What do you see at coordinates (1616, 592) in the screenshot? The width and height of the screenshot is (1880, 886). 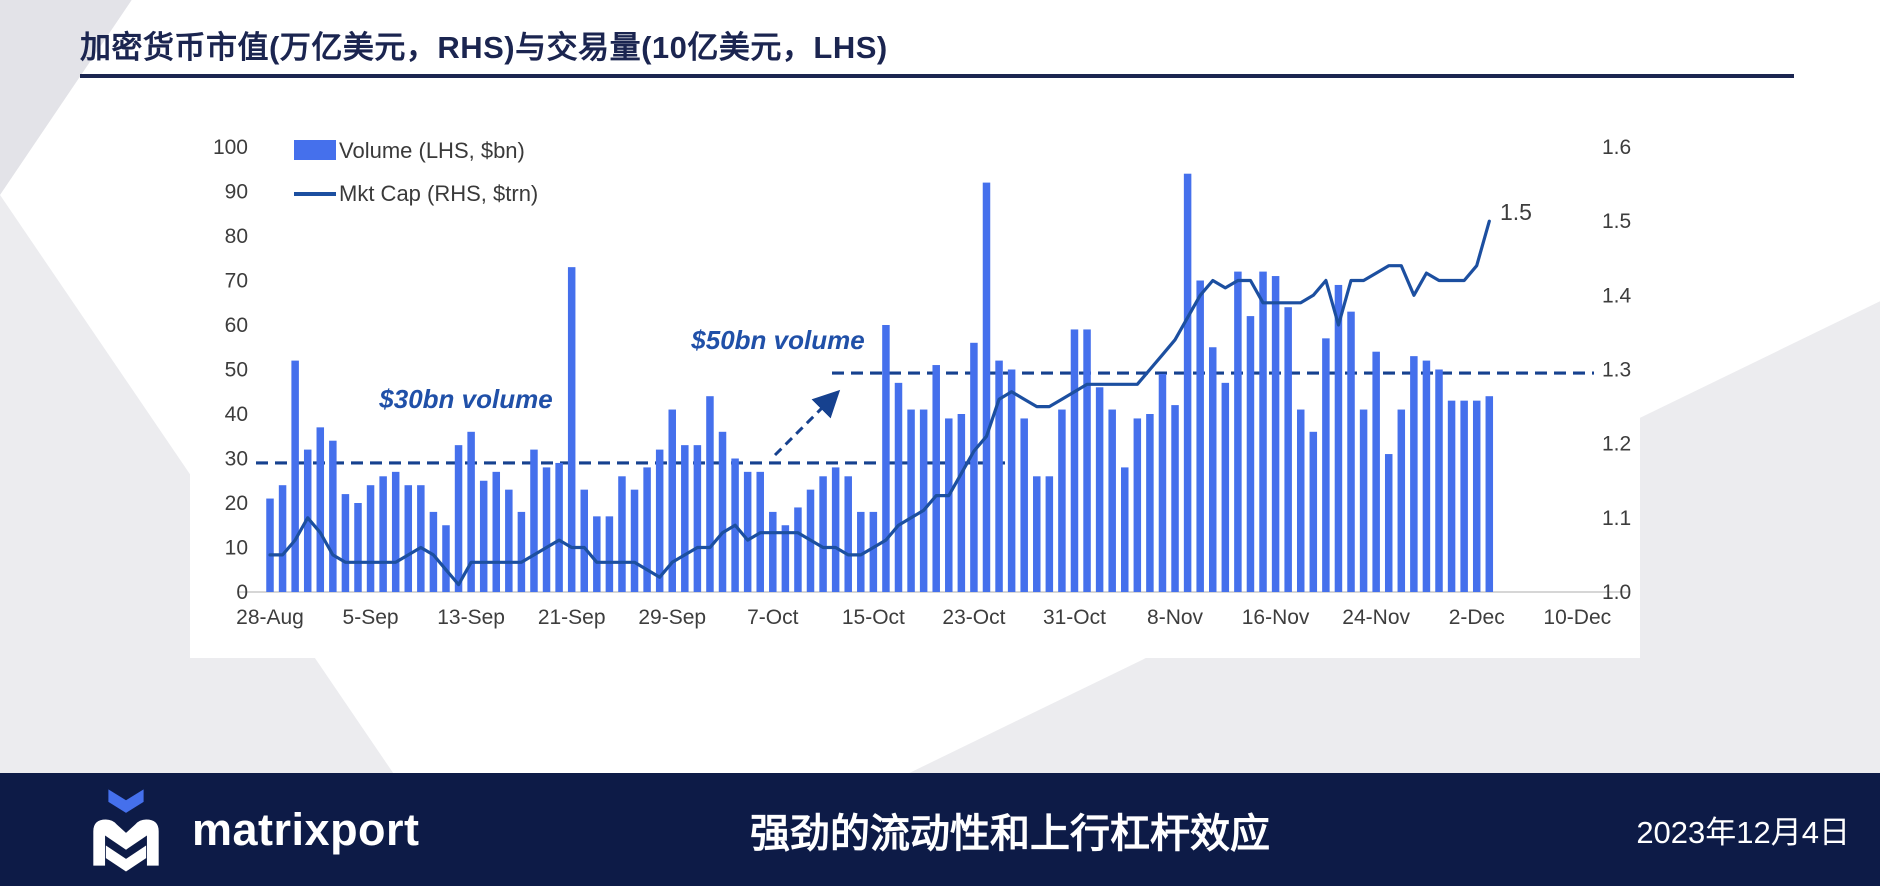 I see `svg-text: 1.0` at bounding box center [1616, 592].